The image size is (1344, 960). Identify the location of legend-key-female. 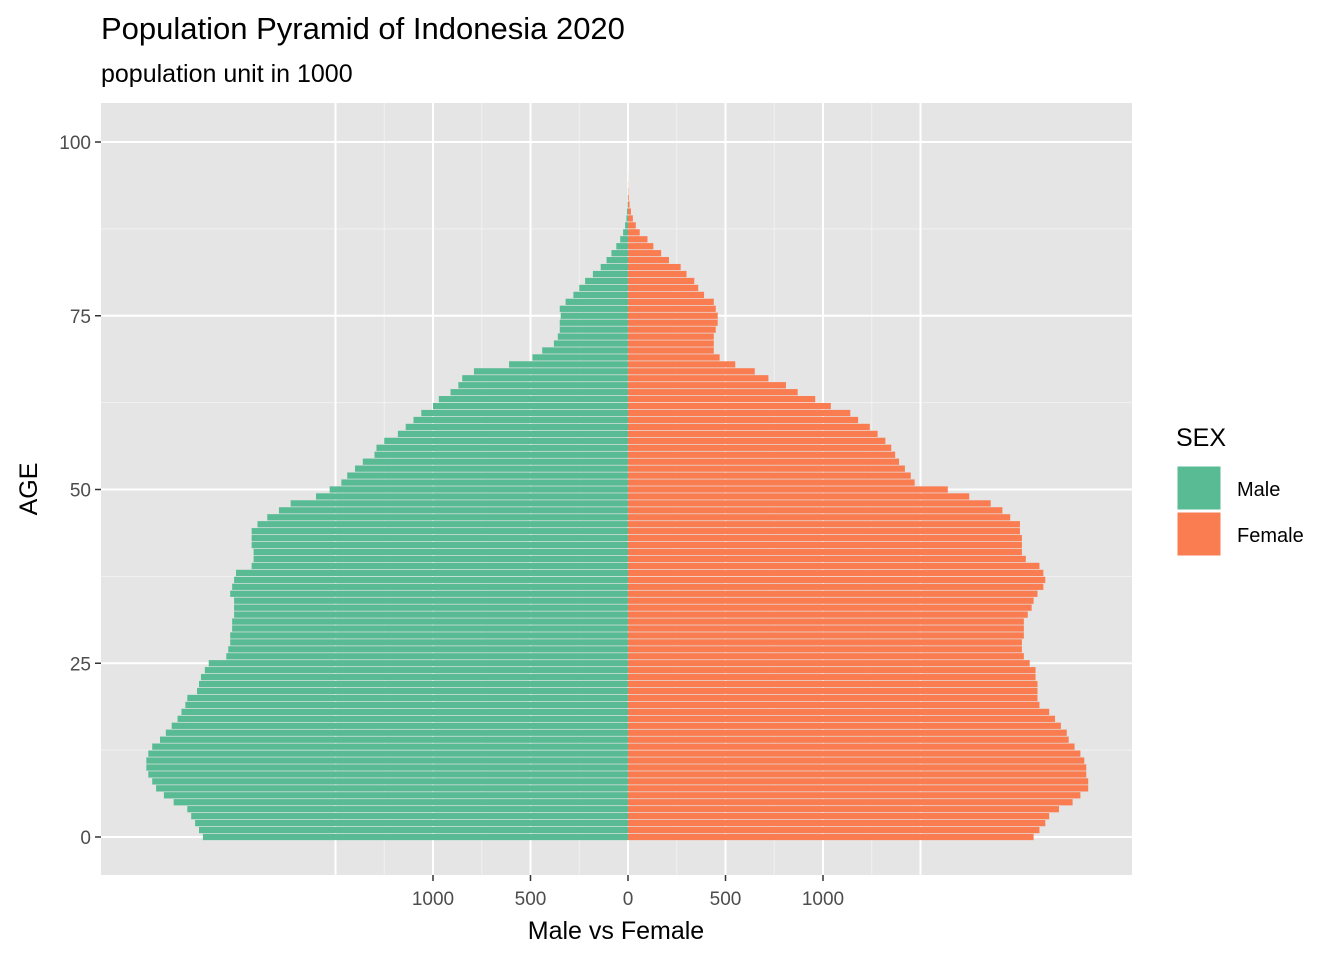
(1199, 534).